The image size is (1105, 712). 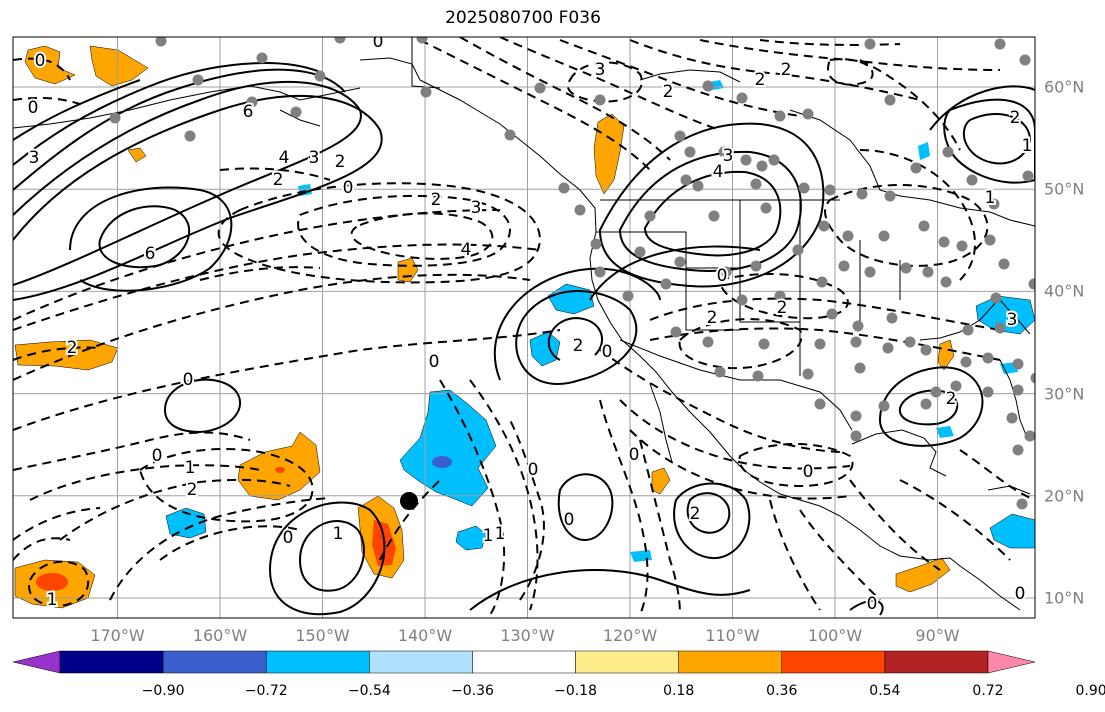 I want to click on latitude-label: 60°N, so click(x=1064, y=87).